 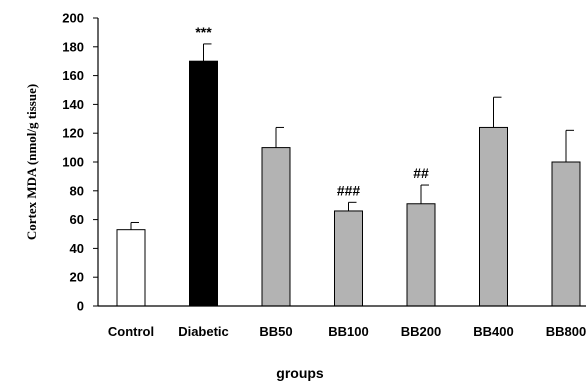 What do you see at coordinates (203, 331) in the screenshot?
I see `x-tick-label: Diabetic` at bounding box center [203, 331].